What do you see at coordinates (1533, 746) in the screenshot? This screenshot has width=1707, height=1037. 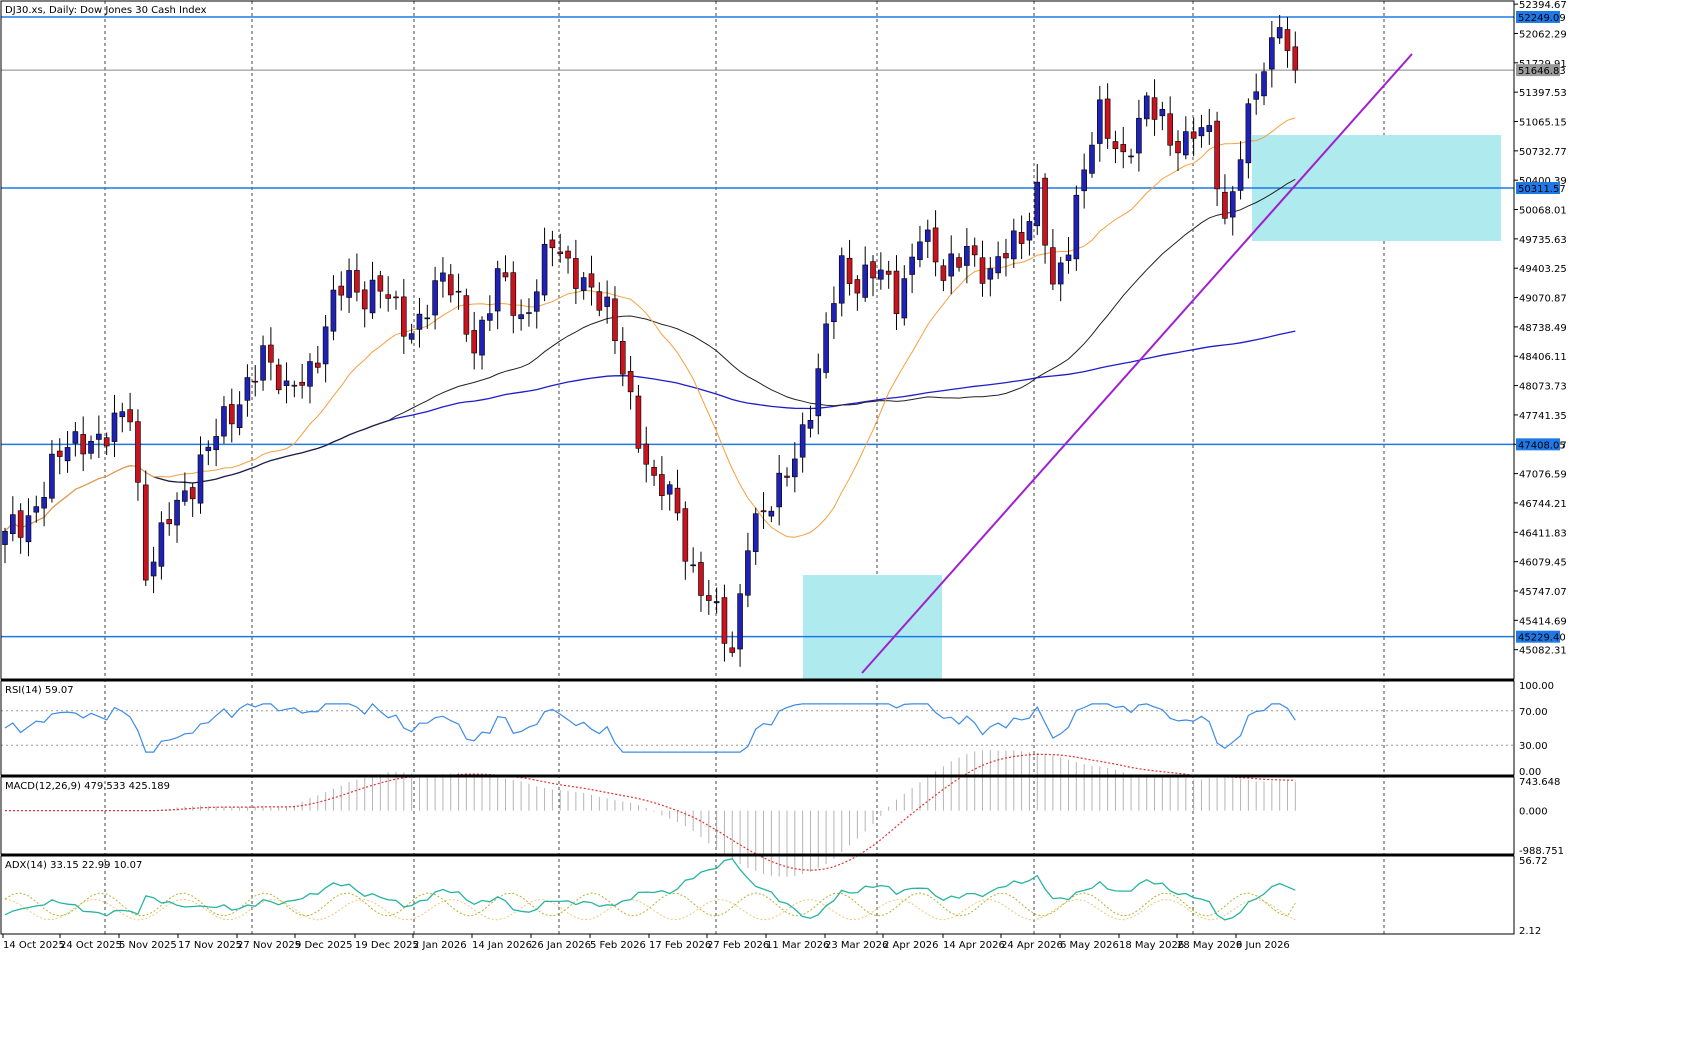 I see `rsi-tick-label: 30.00` at bounding box center [1533, 746].